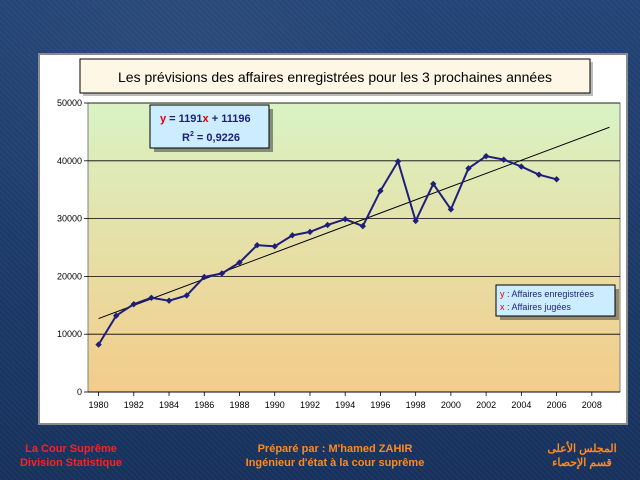  I want to click on x-tick-label: 1982, so click(134, 405).